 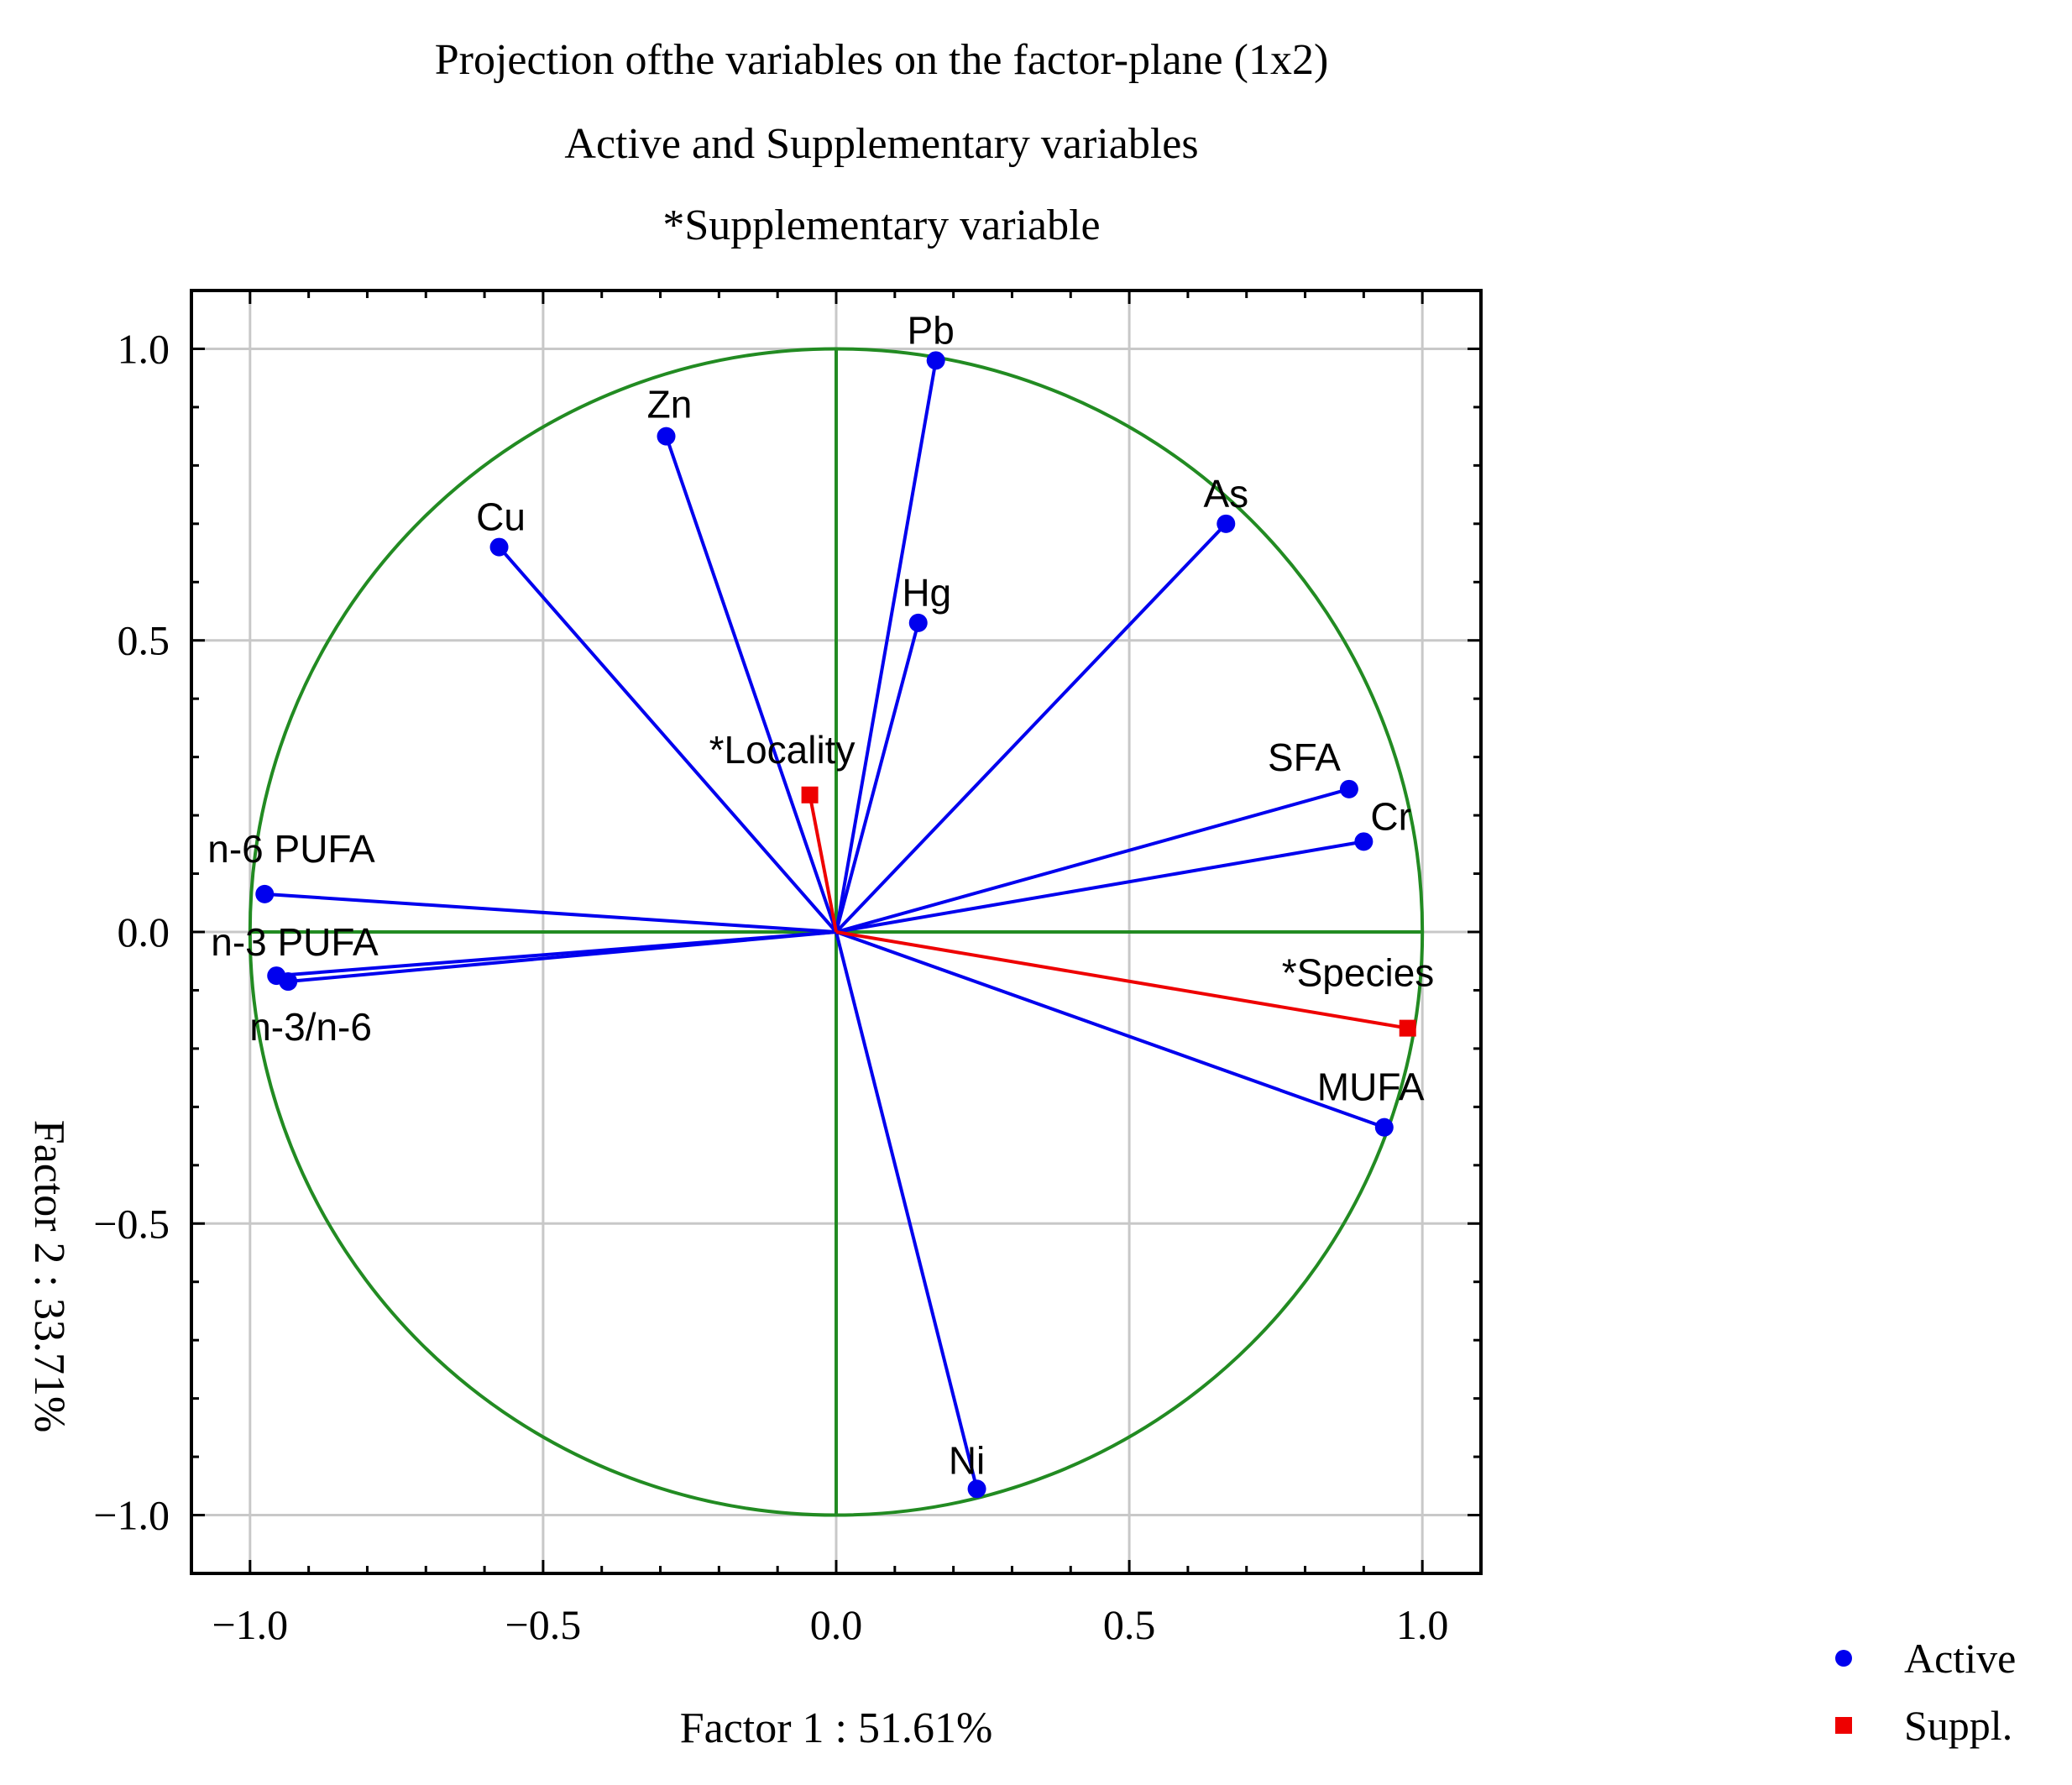 What do you see at coordinates (931, 330) in the screenshot?
I see `label-pb: Pb` at bounding box center [931, 330].